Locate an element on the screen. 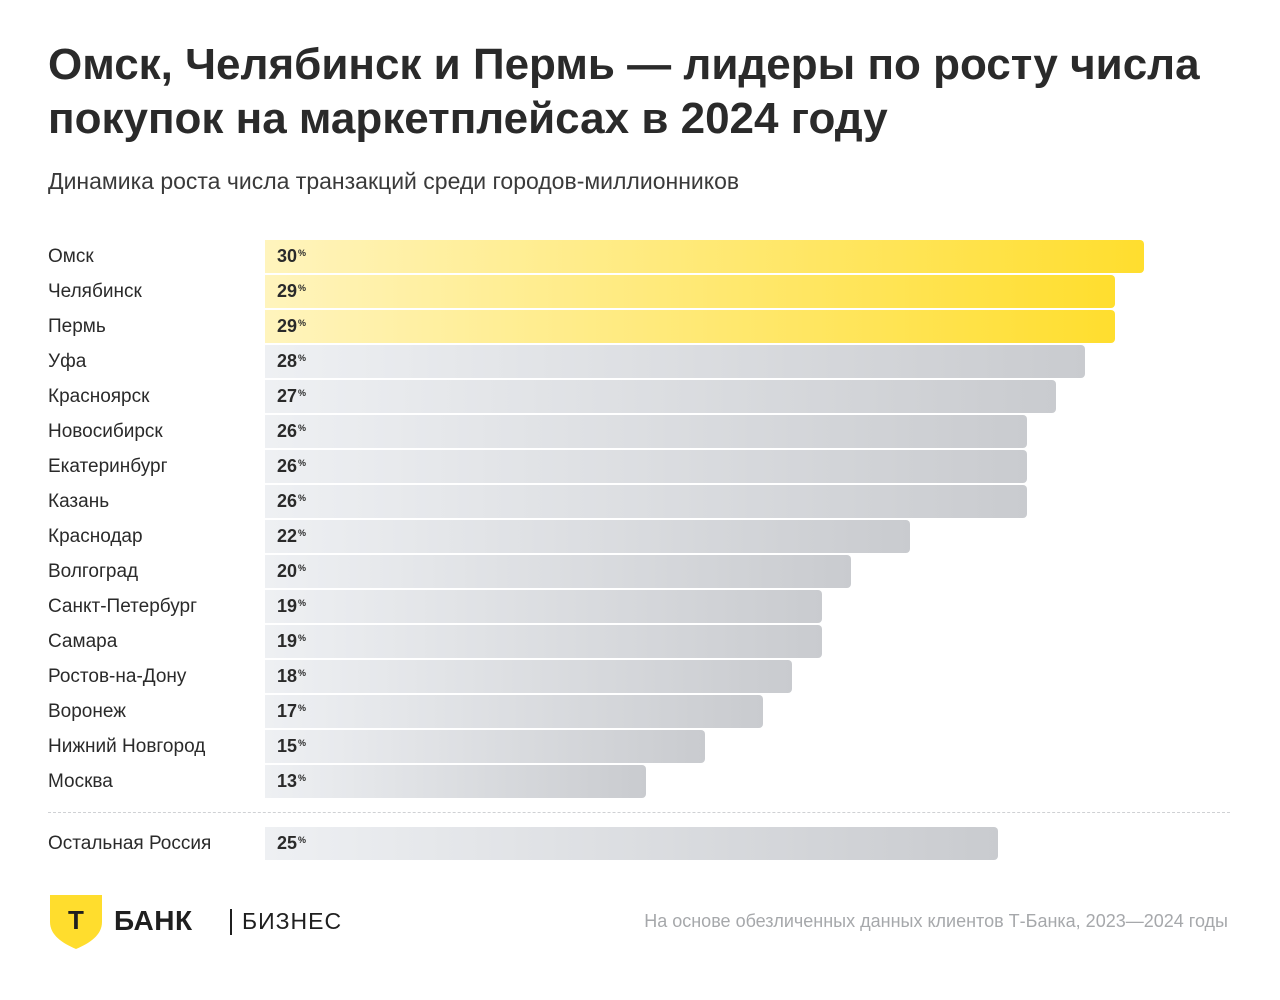  city-row: Москва 13% is located at coordinates (640, 781).